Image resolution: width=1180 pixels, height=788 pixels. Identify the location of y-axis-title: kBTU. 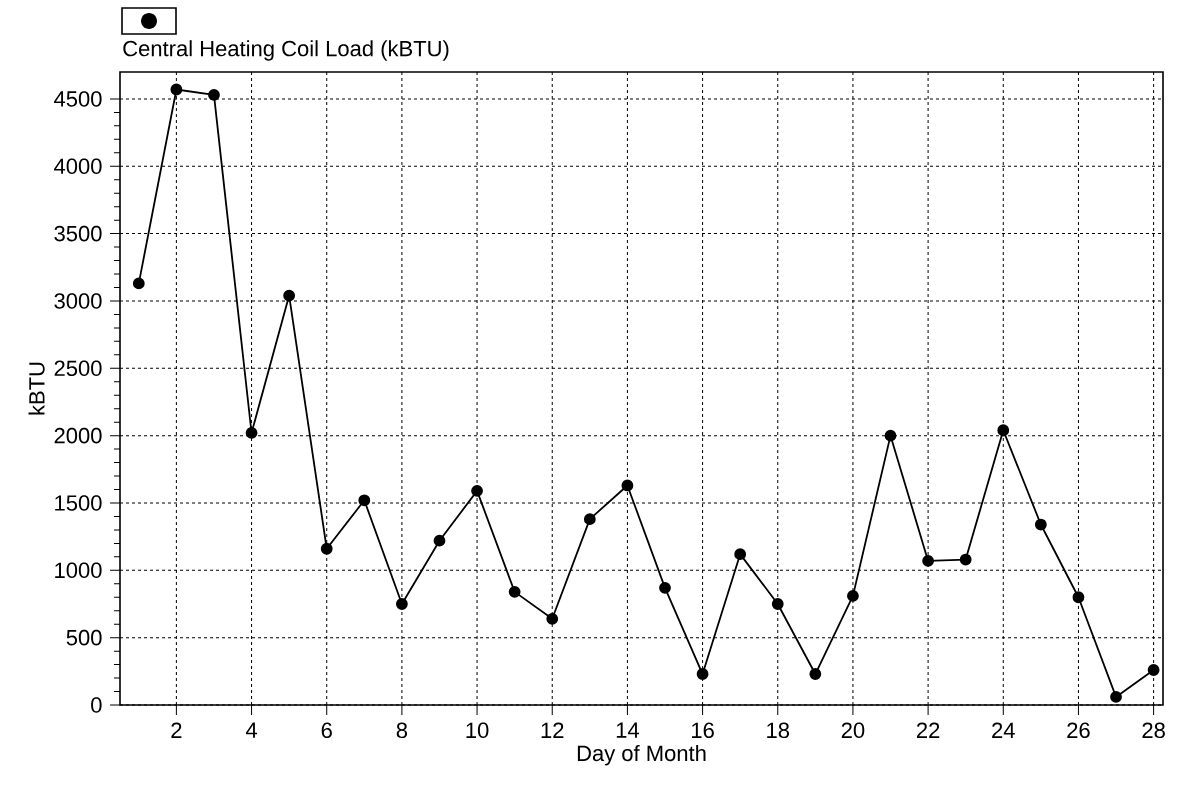
(36, 388).